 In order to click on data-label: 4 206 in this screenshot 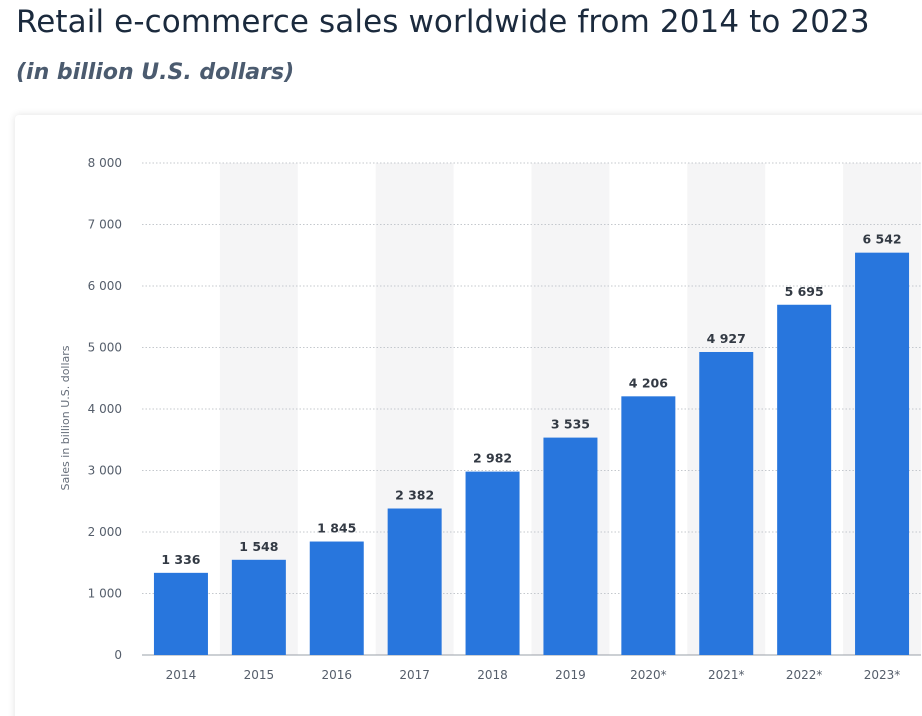, I will do `click(648, 382)`.